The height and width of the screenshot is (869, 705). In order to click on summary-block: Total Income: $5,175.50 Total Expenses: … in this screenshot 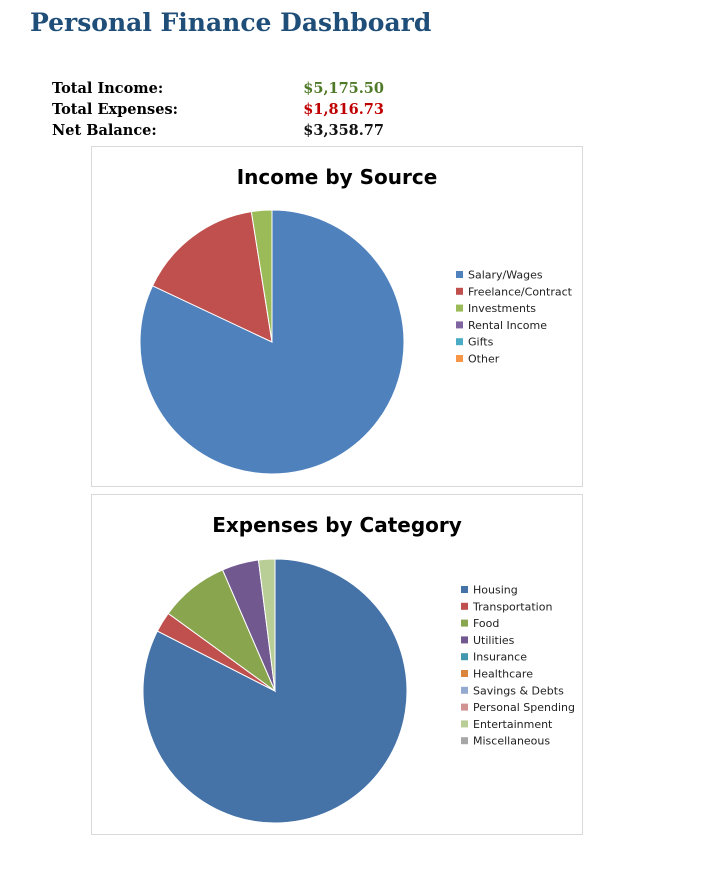, I will do `click(218, 109)`.